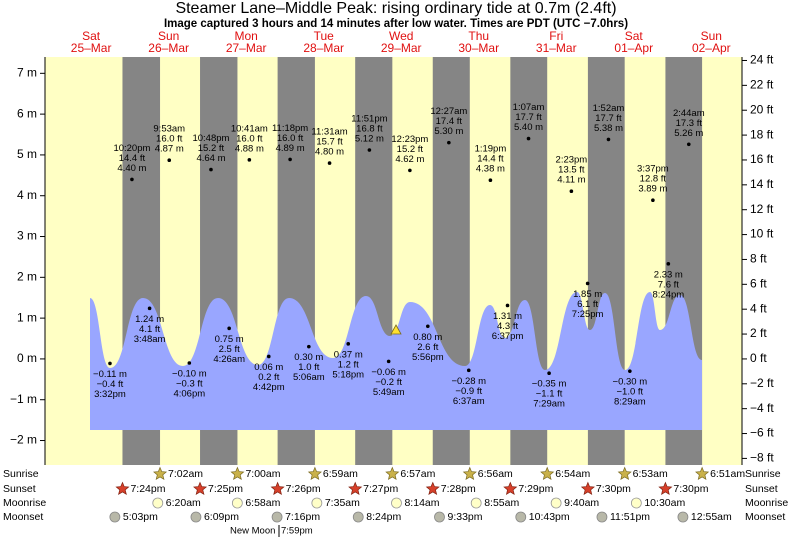 This screenshot has width=793, height=538. I want to click on tide-label: 11:31am, so click(329, 132).